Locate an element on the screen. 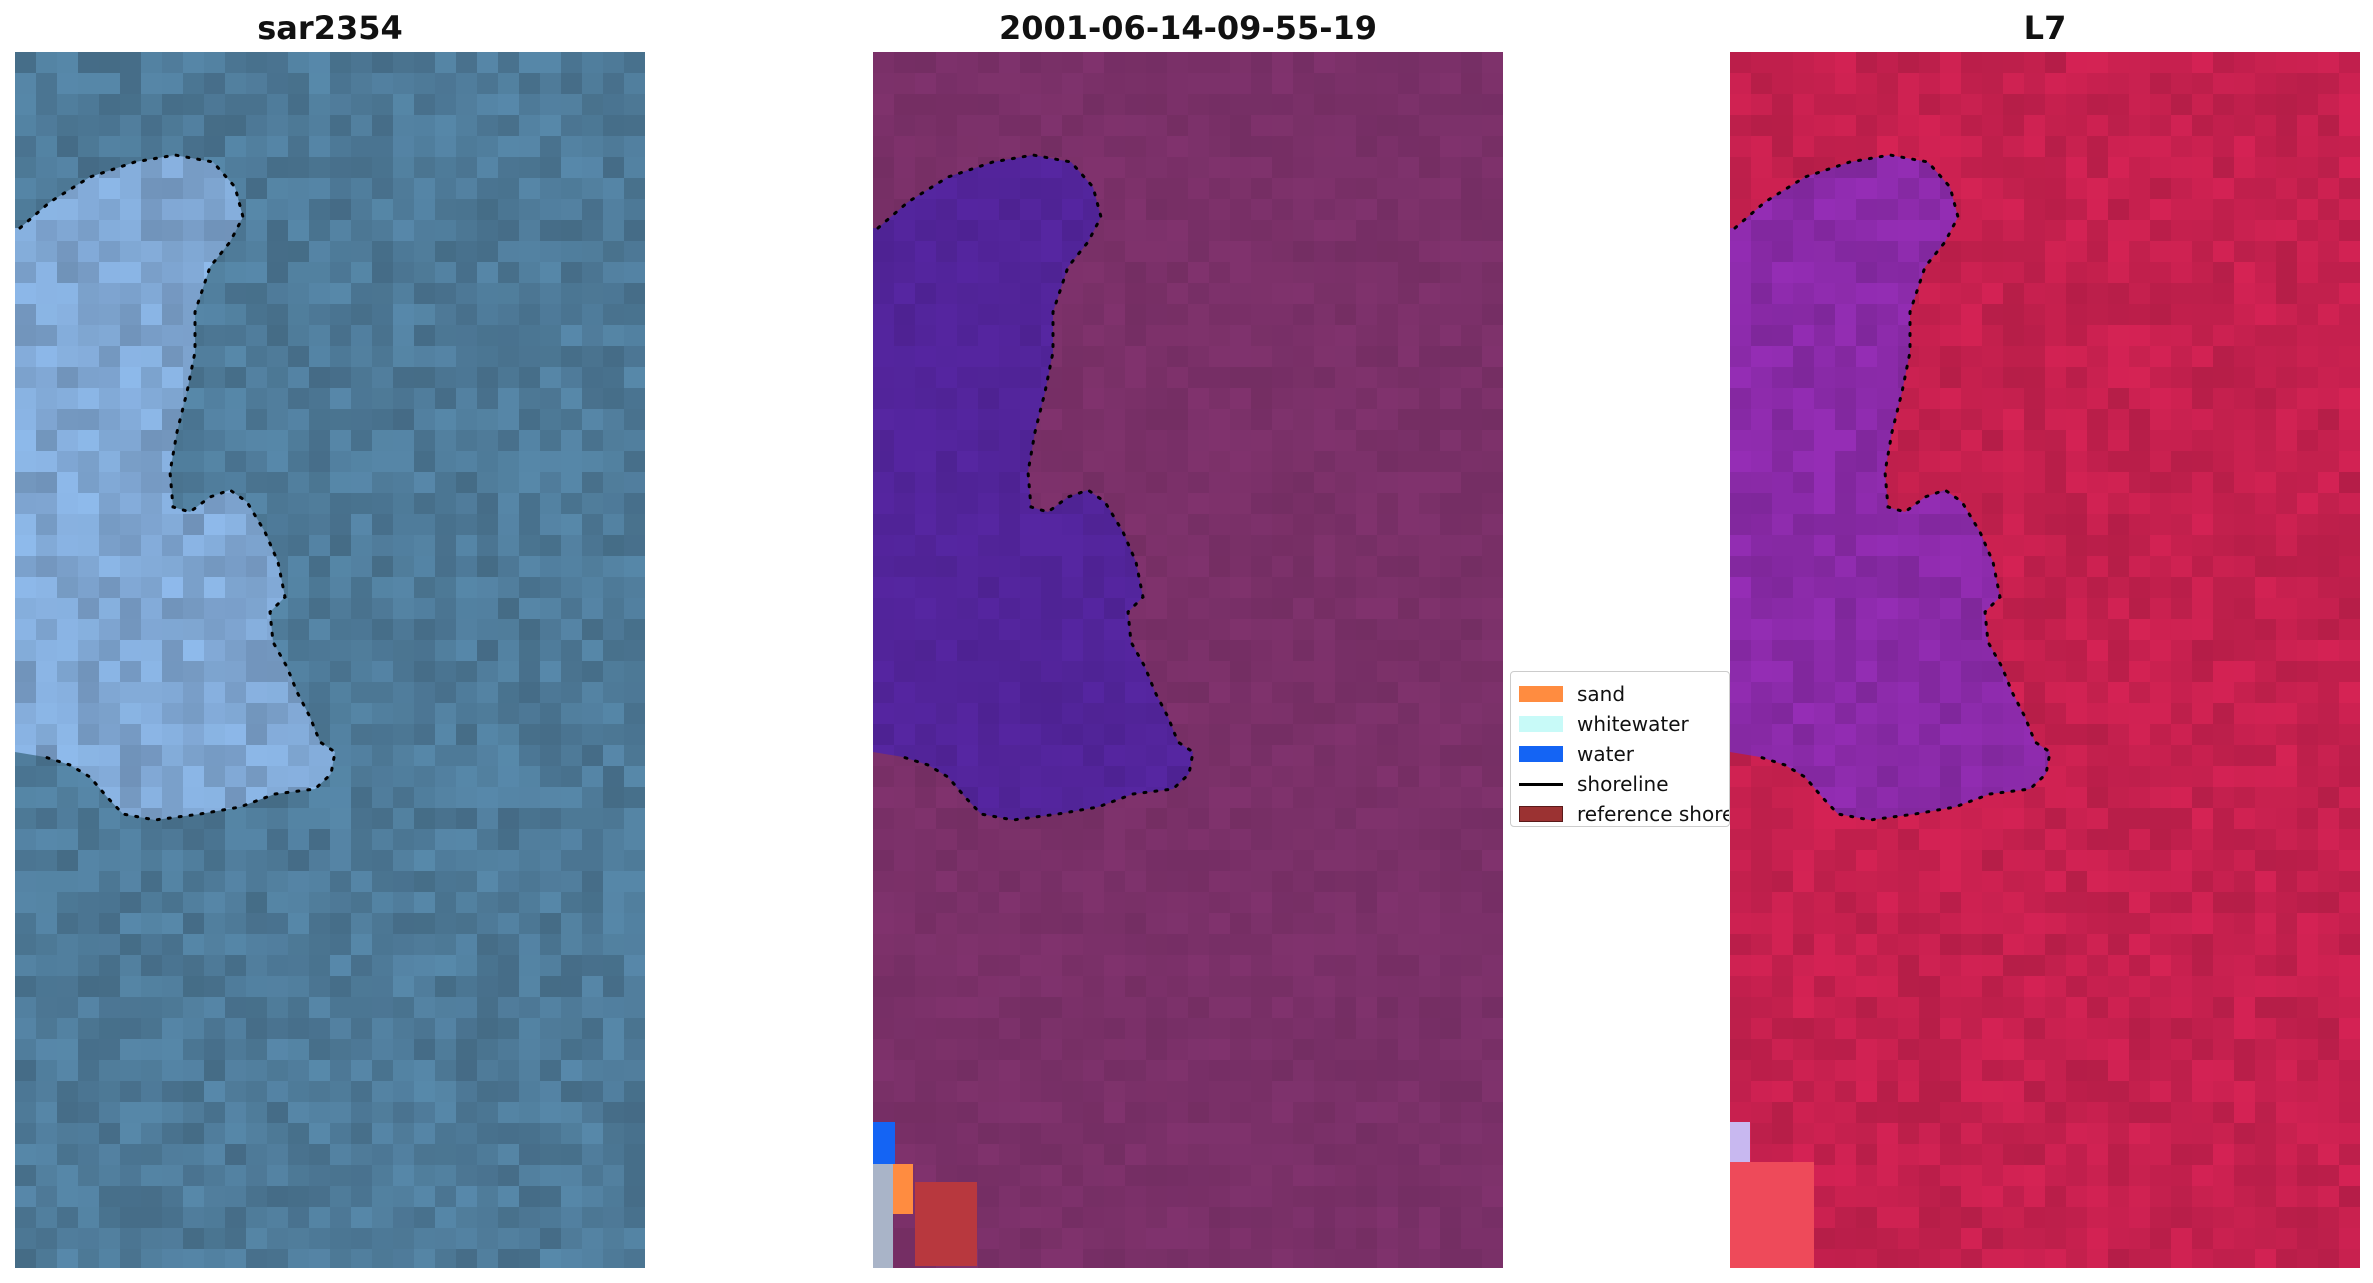  panel-title-index: L7 is located at coordinates (2045, 28).